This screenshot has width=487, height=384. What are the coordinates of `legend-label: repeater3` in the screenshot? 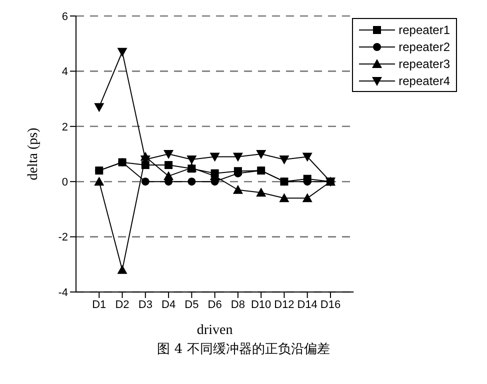 It's located at (424, 63).